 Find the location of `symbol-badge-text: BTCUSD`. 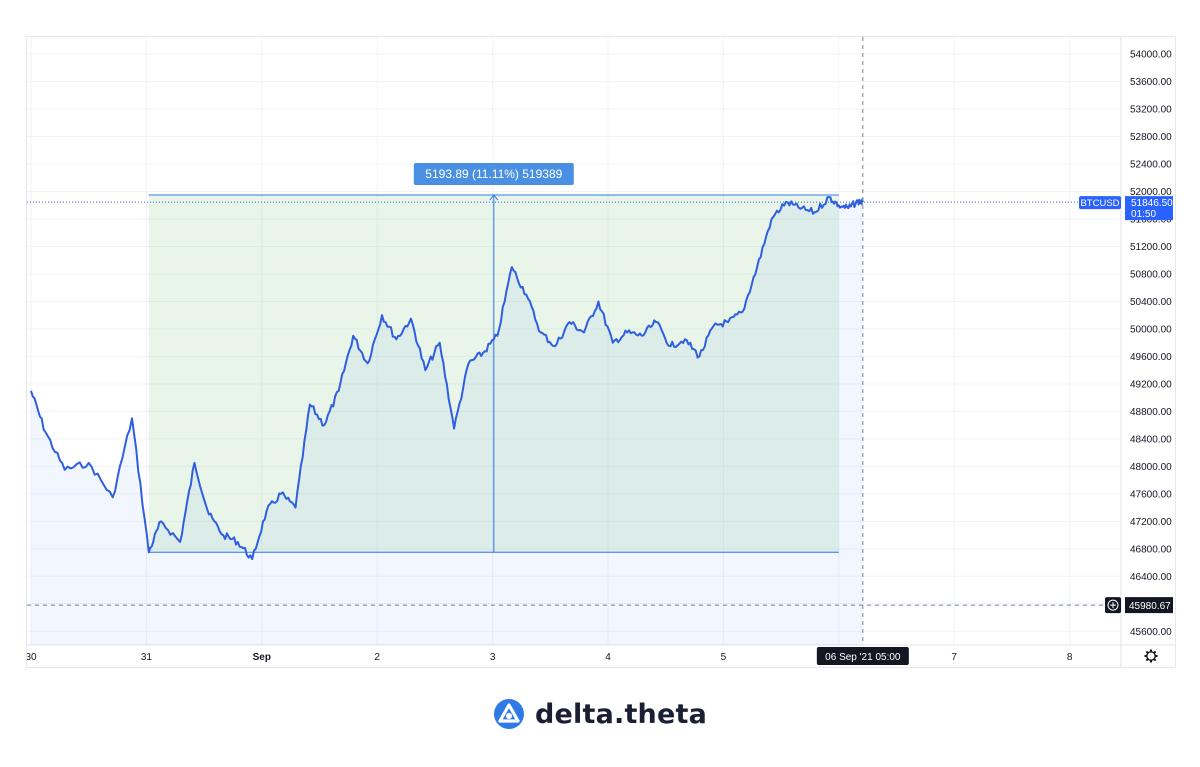

symbol-badge-text: BTCUSD is located at coordinates (1099, 203).